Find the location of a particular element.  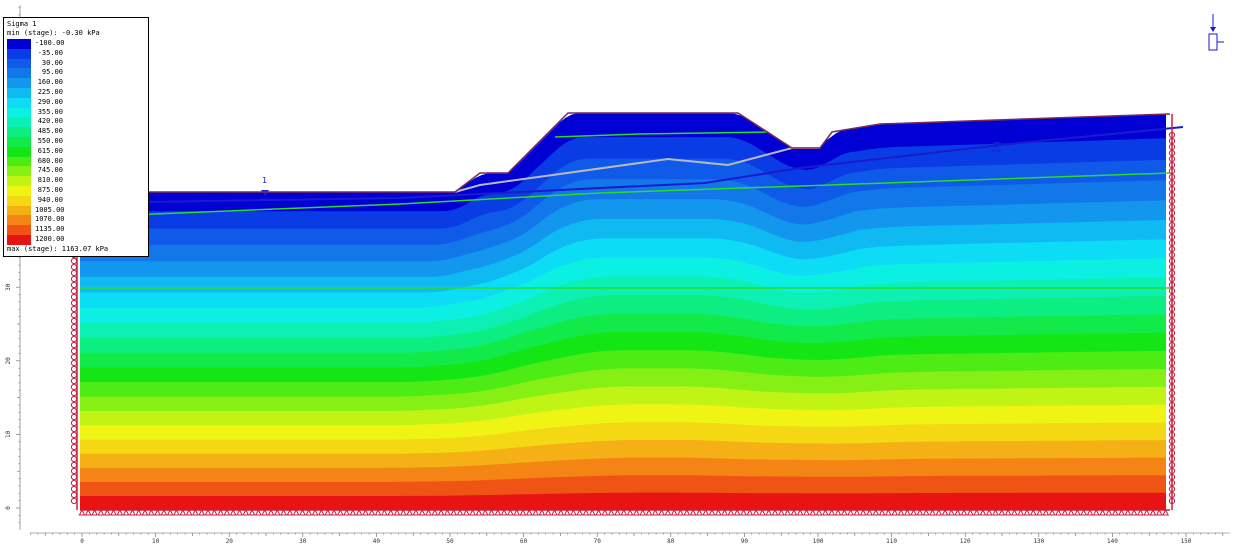

x-tick-label: 120 is located at coordinates (965, 541).